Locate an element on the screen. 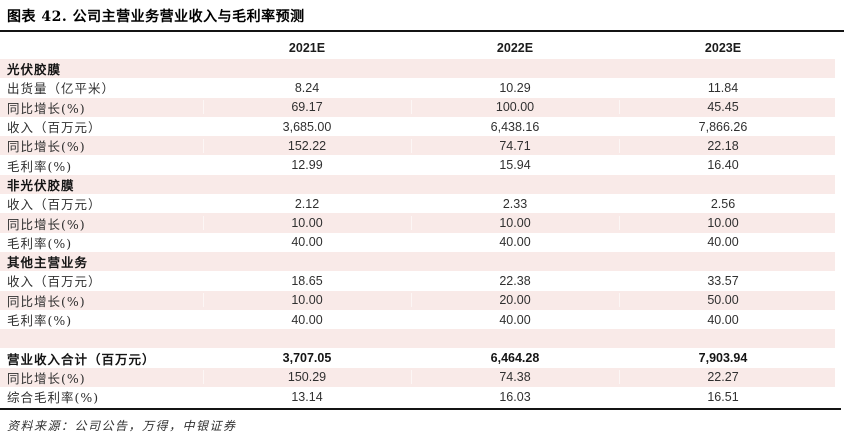  cell-value: 7,903.94 is located at coordinates (723, 358).